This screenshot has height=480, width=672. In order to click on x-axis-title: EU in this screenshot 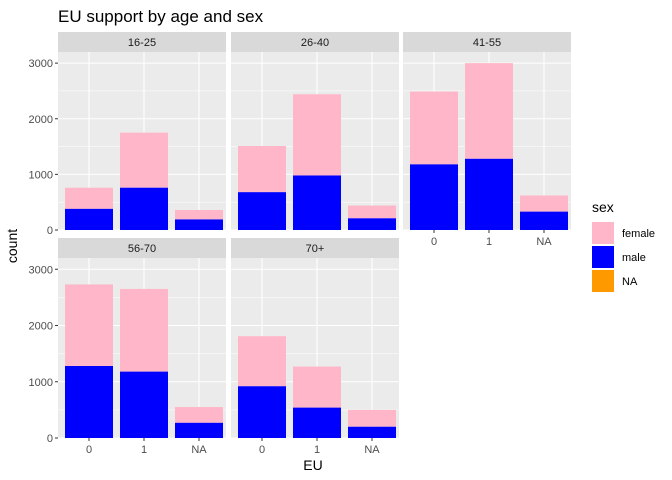, I will do `click(312, 465)`.